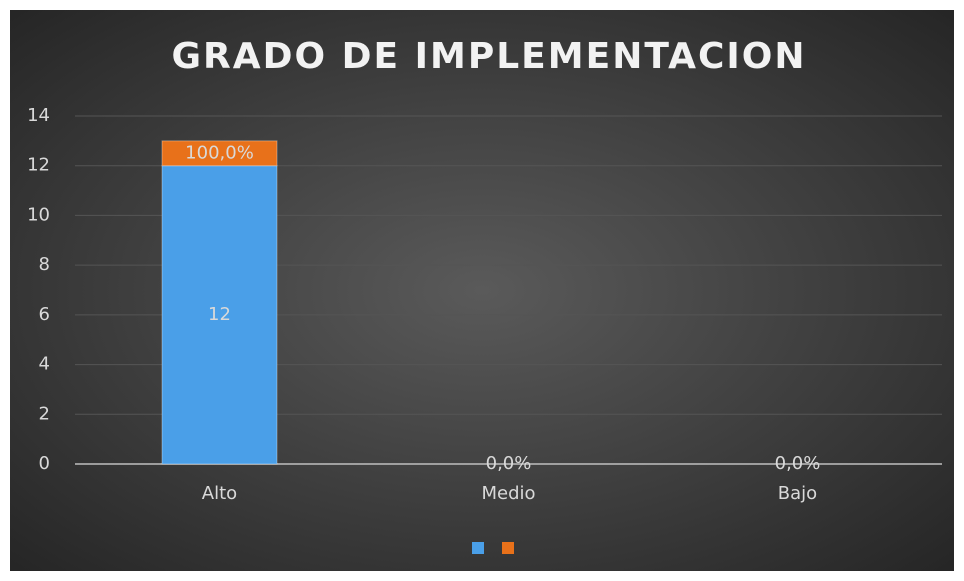 This screenshot has height=581, width=964. What do you see at coordinates (508, 493) in the screenshot?
I see `x-tick-label: Medio` at bounding box center [508, 493].